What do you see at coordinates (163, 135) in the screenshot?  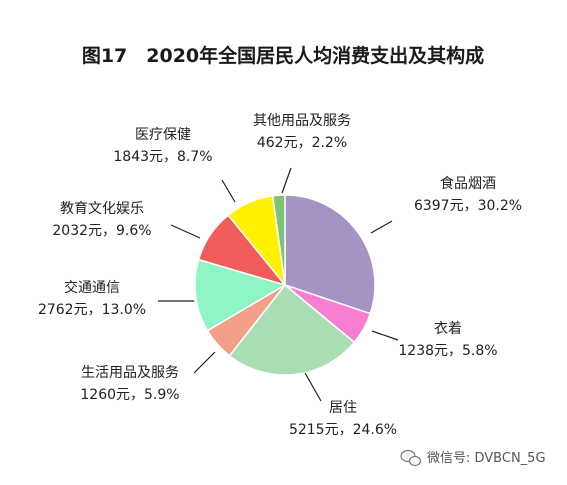 I see `slice-name-label-med: 医疗保健` at bounding box center [163, 135].